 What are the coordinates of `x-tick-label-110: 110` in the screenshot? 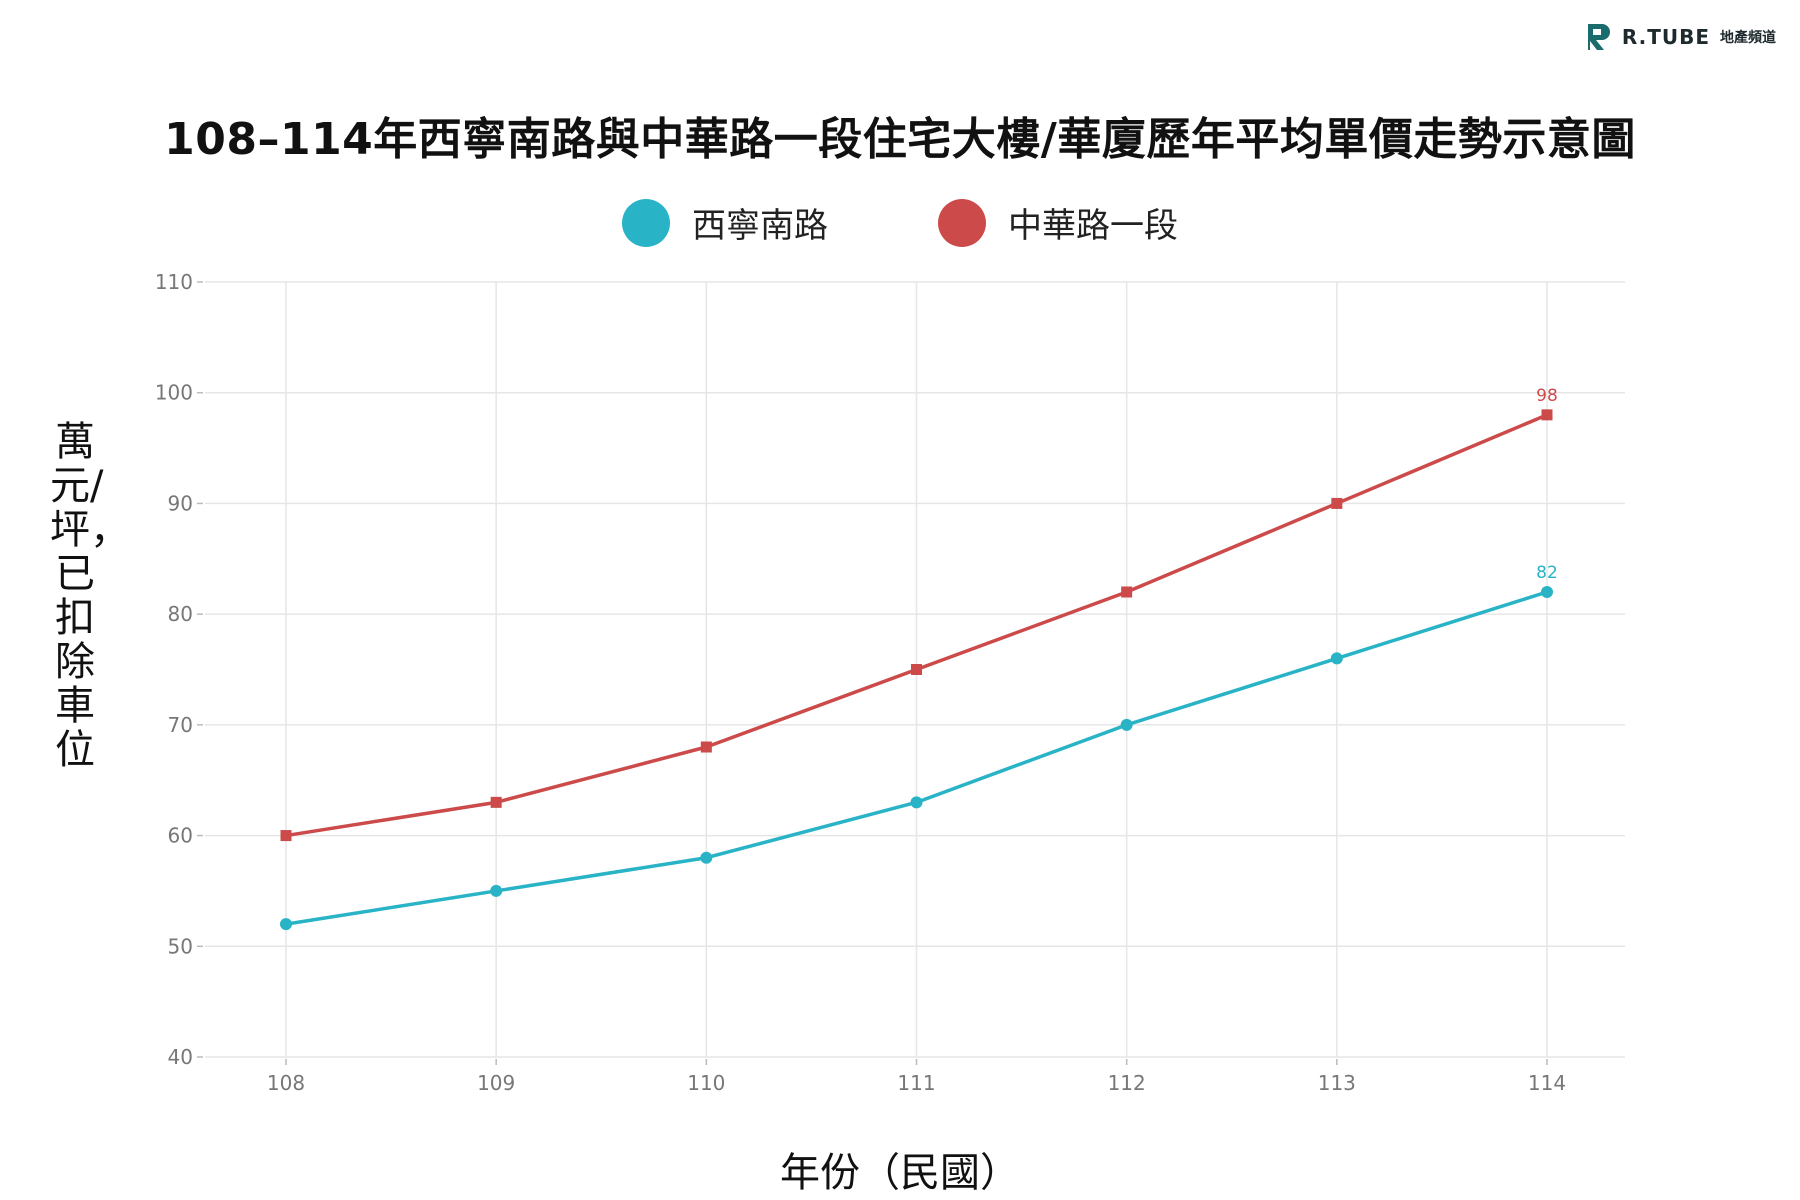 It's located at (706, 1083).